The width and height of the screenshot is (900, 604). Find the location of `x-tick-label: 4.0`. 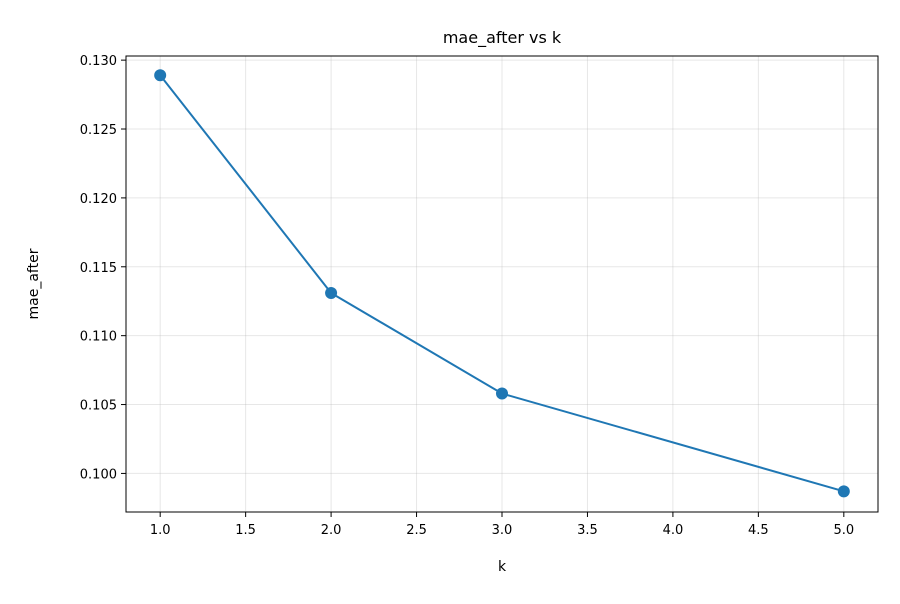

x-tick-label: 4.0 is located at coordinates (673, 530).